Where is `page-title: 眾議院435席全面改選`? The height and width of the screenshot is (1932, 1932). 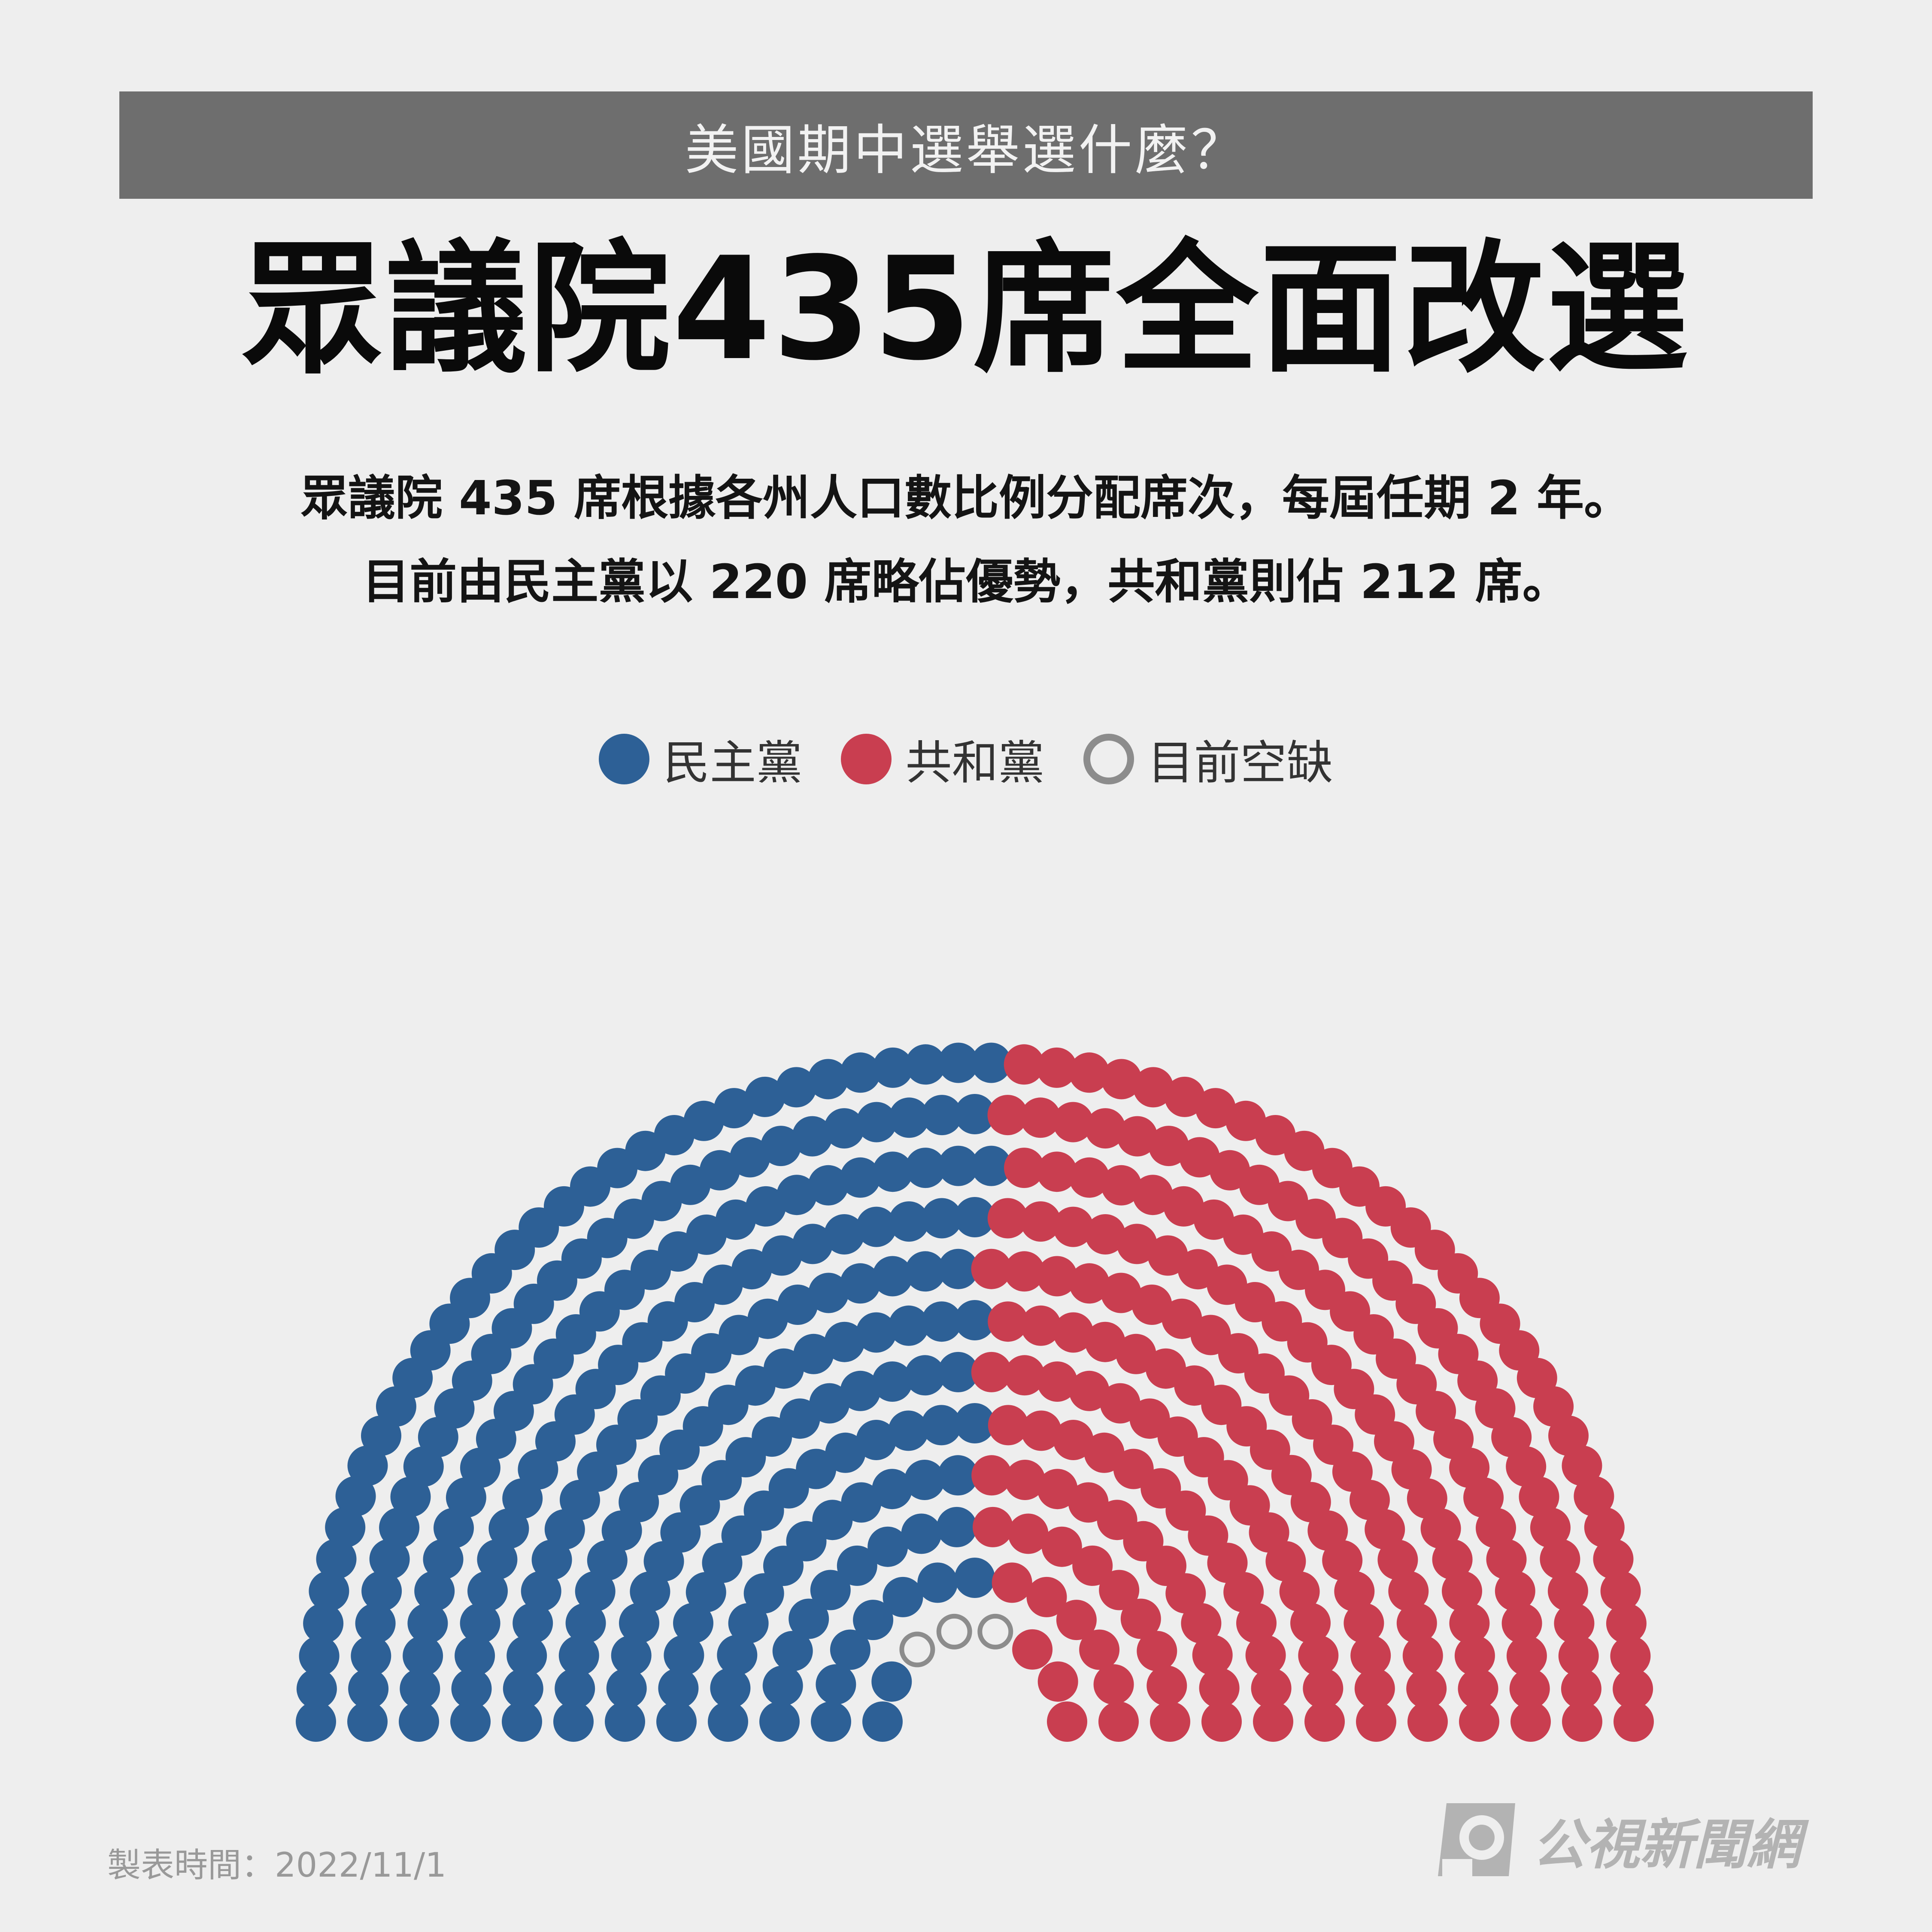 page-title: 眾議院435席全面改選 is located at coordinates (966, 310).